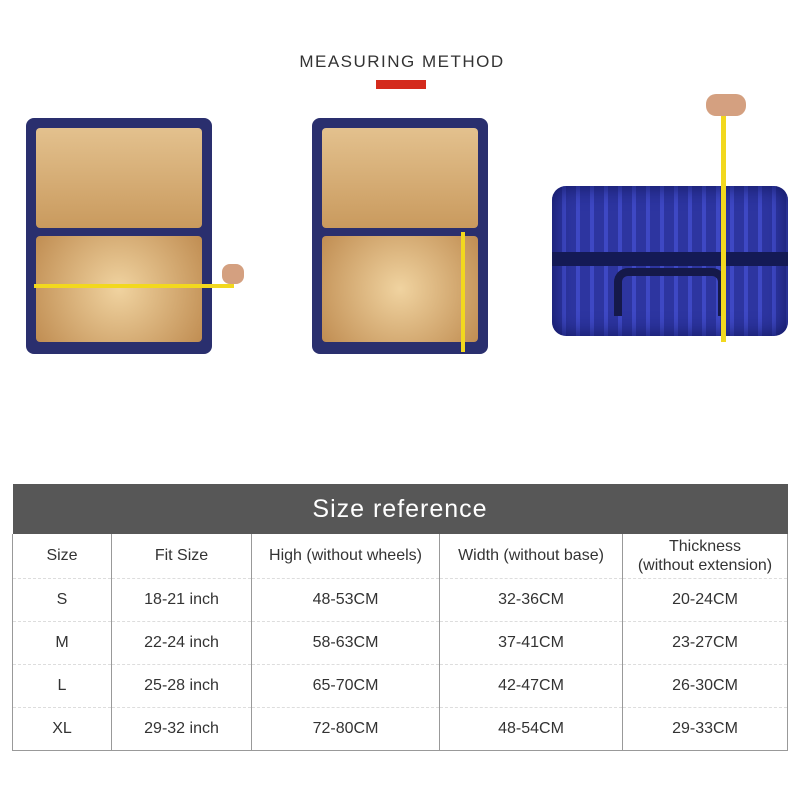 The height and width of the screenshot is (800, 800). I want to click on table-row: S 18-21 inch 48-53CM 32-36CM 20-24CM, so click(400, 600).